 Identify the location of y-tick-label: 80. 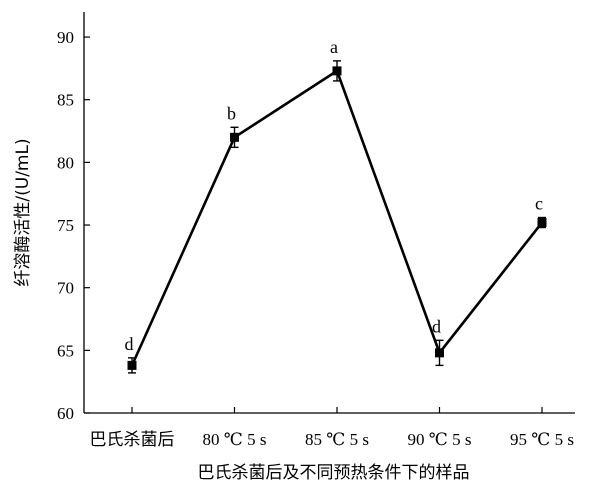
(65, 162).